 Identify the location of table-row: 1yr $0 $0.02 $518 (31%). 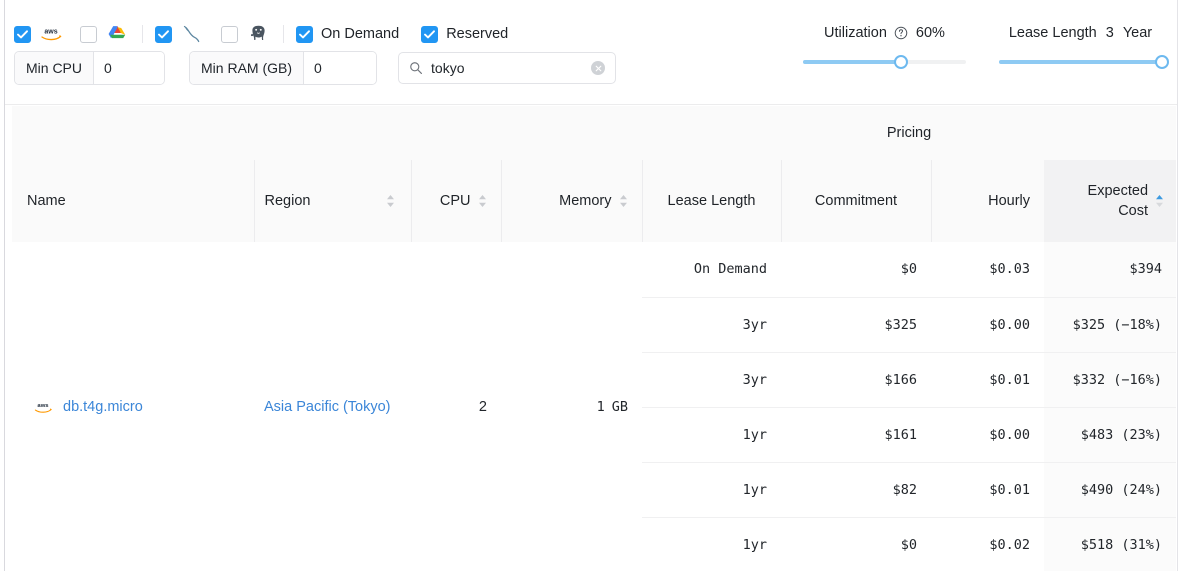
(594, 543).